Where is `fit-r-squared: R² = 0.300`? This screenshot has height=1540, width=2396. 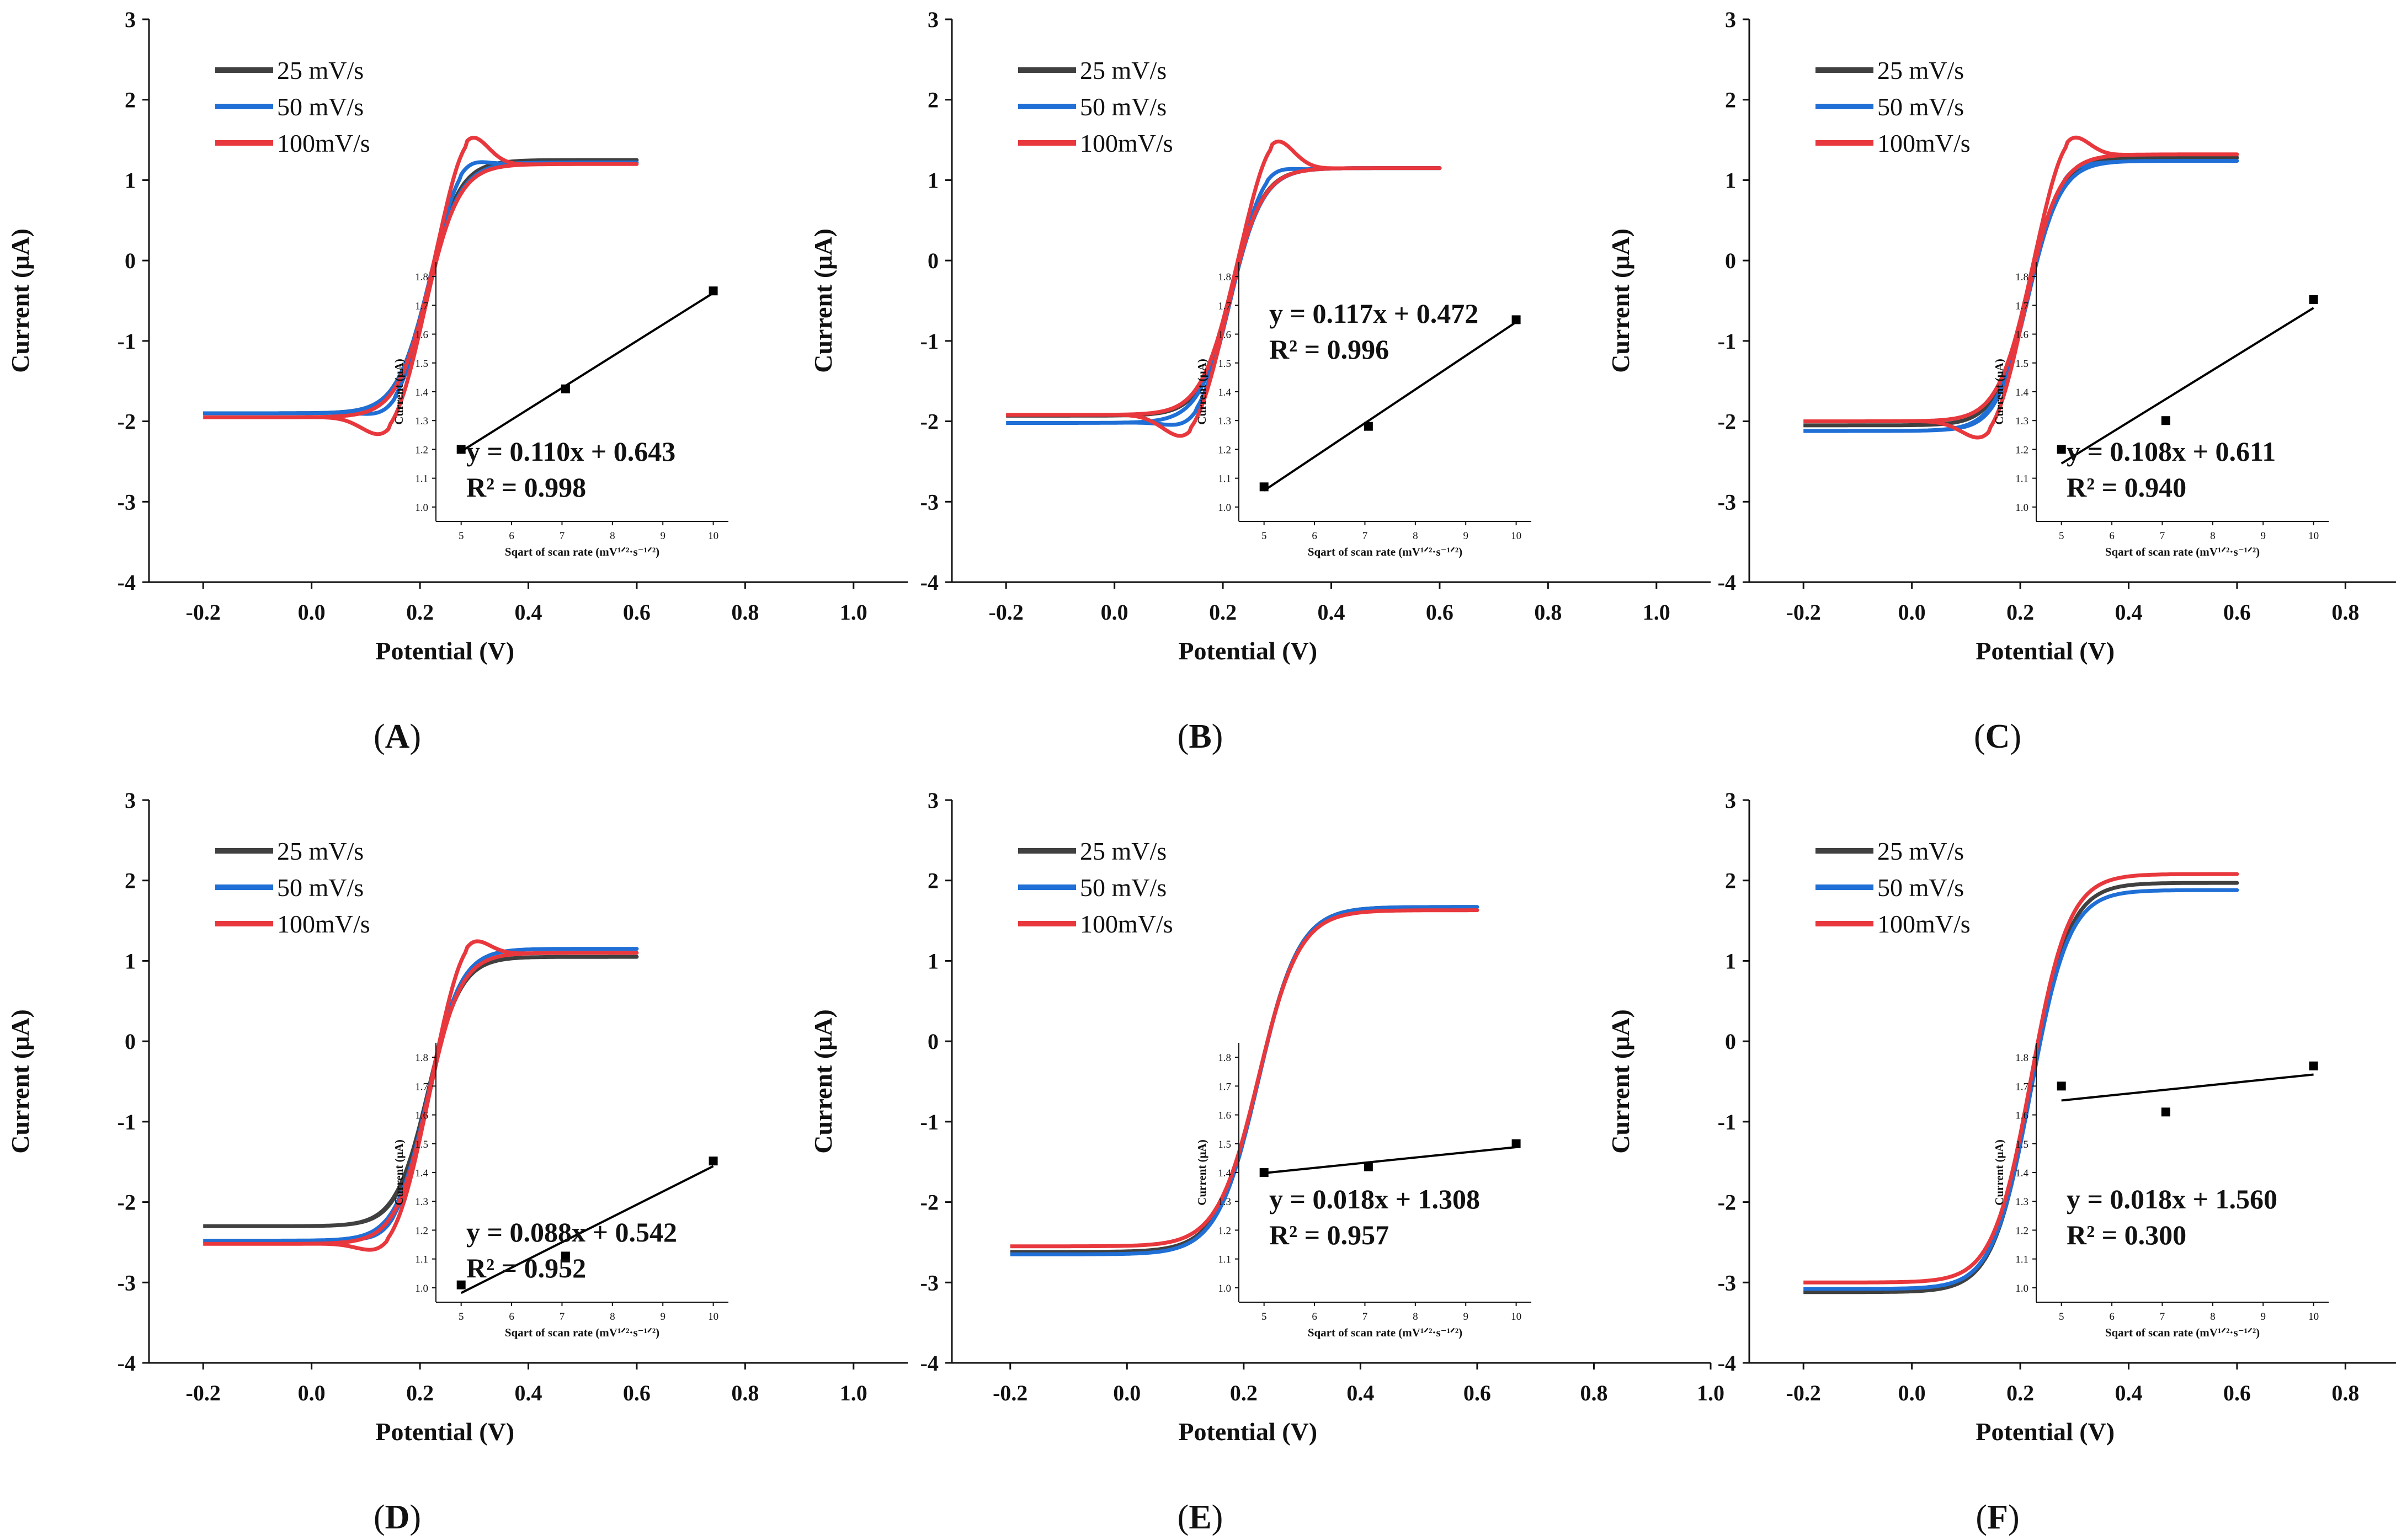
fit-r-squared: R² = 0.300 is located at coordinates (2126, 1235).